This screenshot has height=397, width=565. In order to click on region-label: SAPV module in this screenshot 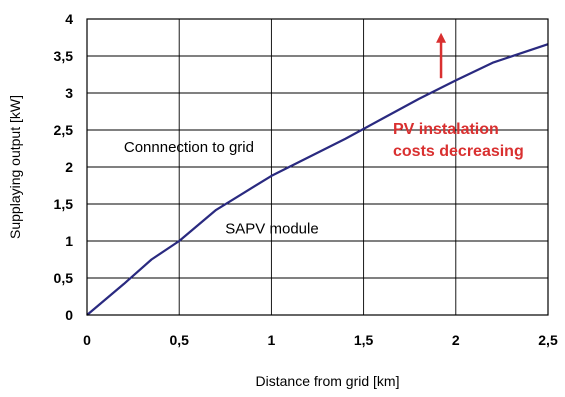, I will do `click(271, 229)`.